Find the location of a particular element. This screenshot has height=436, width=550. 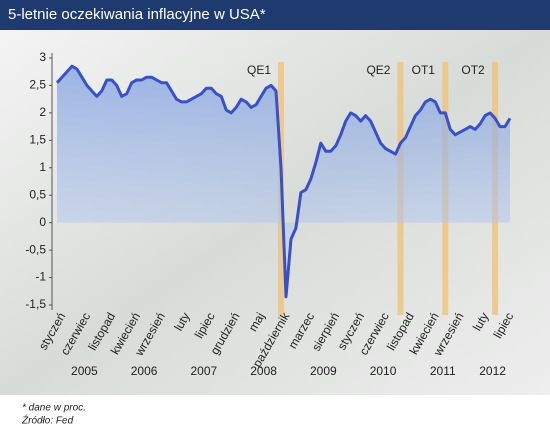

year-label: 2010 is located at coordinates (383, 371).